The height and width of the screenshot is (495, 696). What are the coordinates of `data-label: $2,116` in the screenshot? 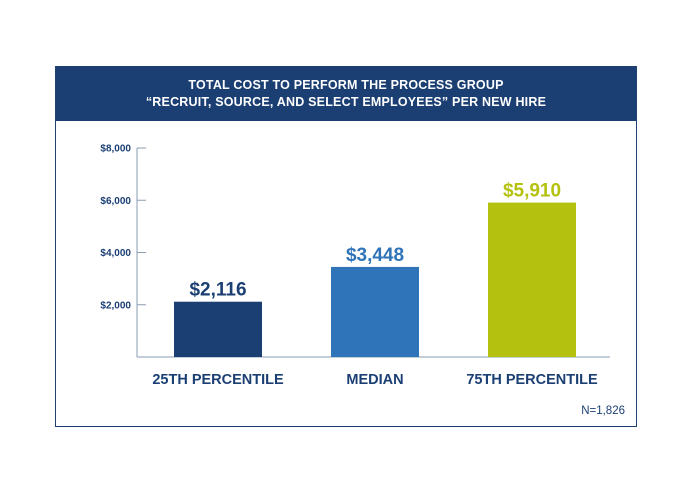 It's located at (217, 290).